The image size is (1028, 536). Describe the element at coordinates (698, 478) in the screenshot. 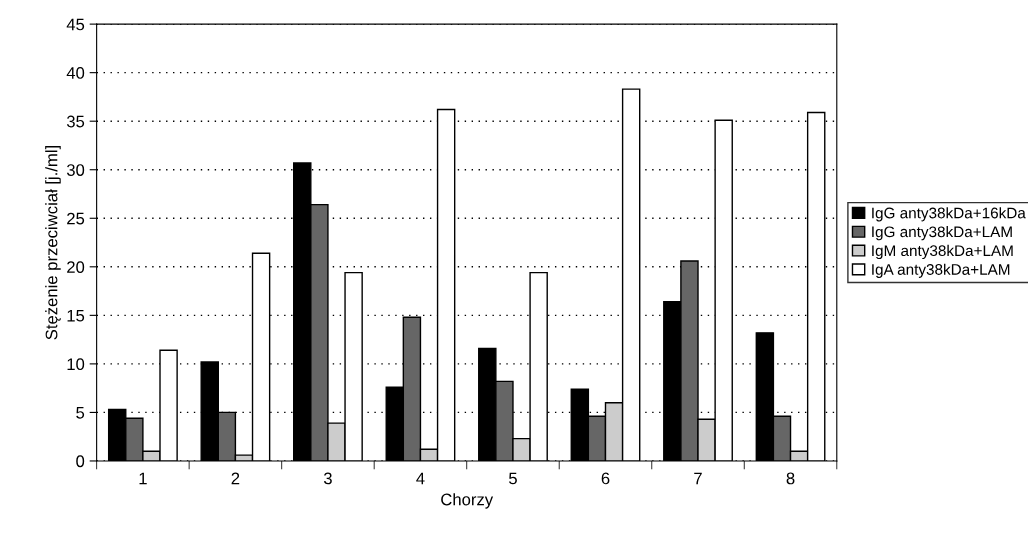

I see `x-tick-label: 7` at that location.